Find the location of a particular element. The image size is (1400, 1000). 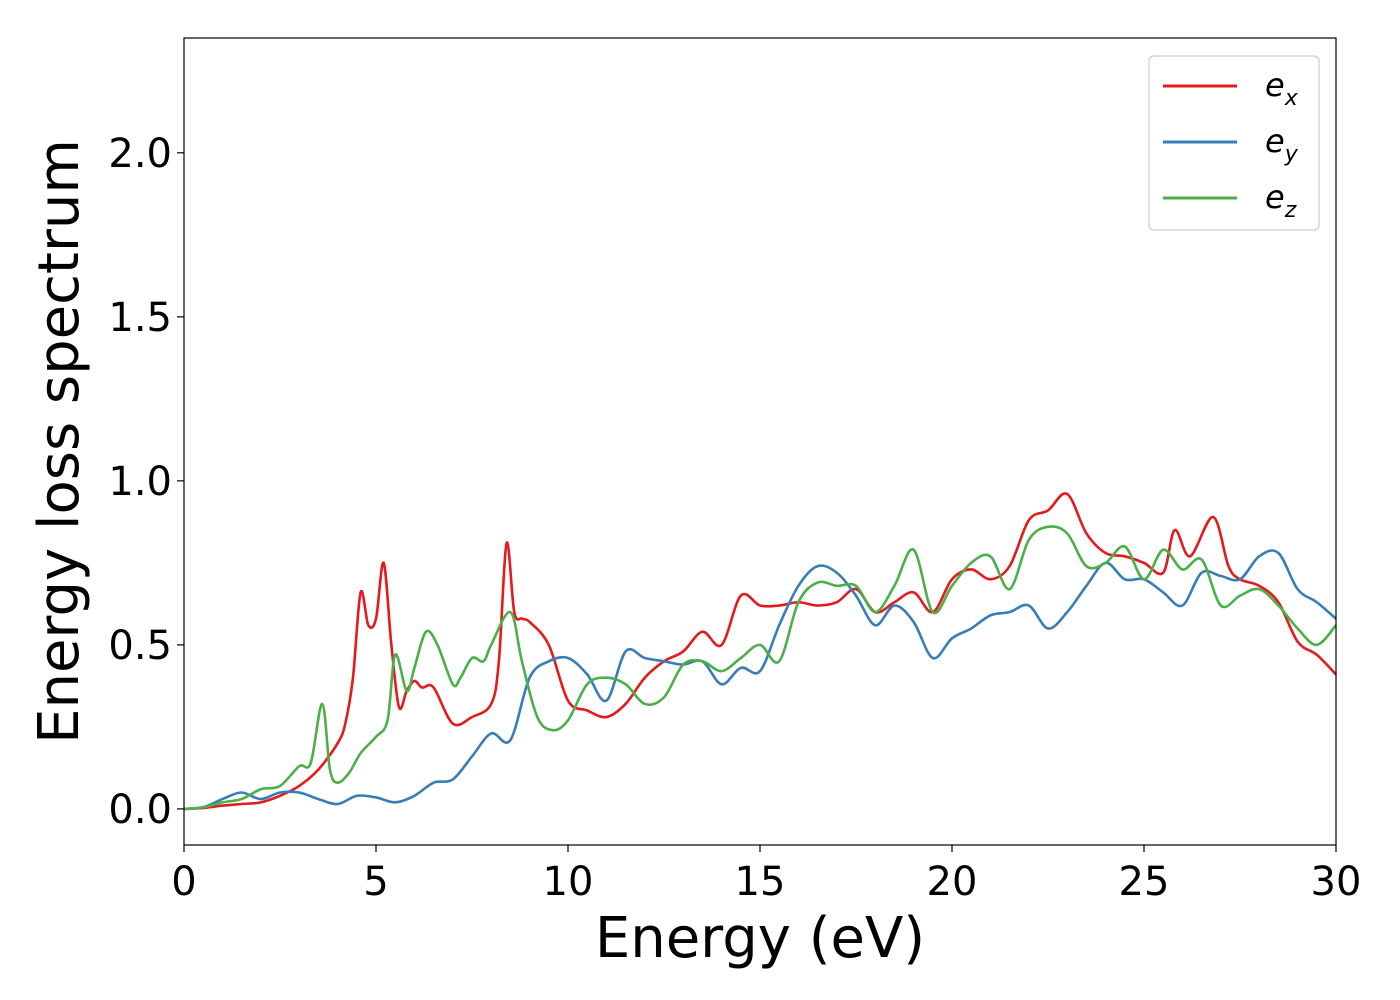

x-tick-label: 25 is located at coordinates (1144, 882).